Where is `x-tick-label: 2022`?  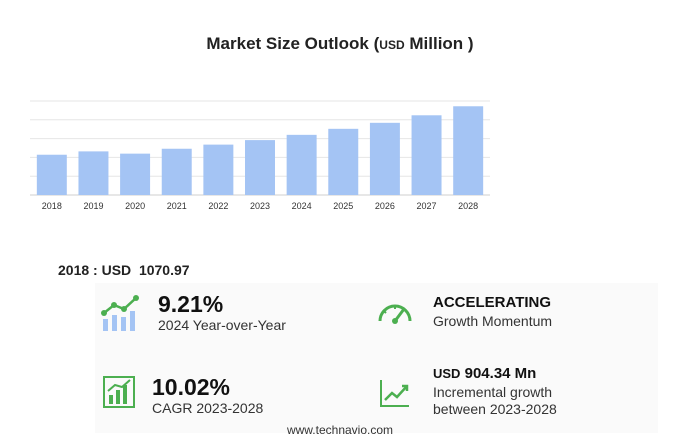
x-tick-label: 2022 is located at coordinates (218, 206).